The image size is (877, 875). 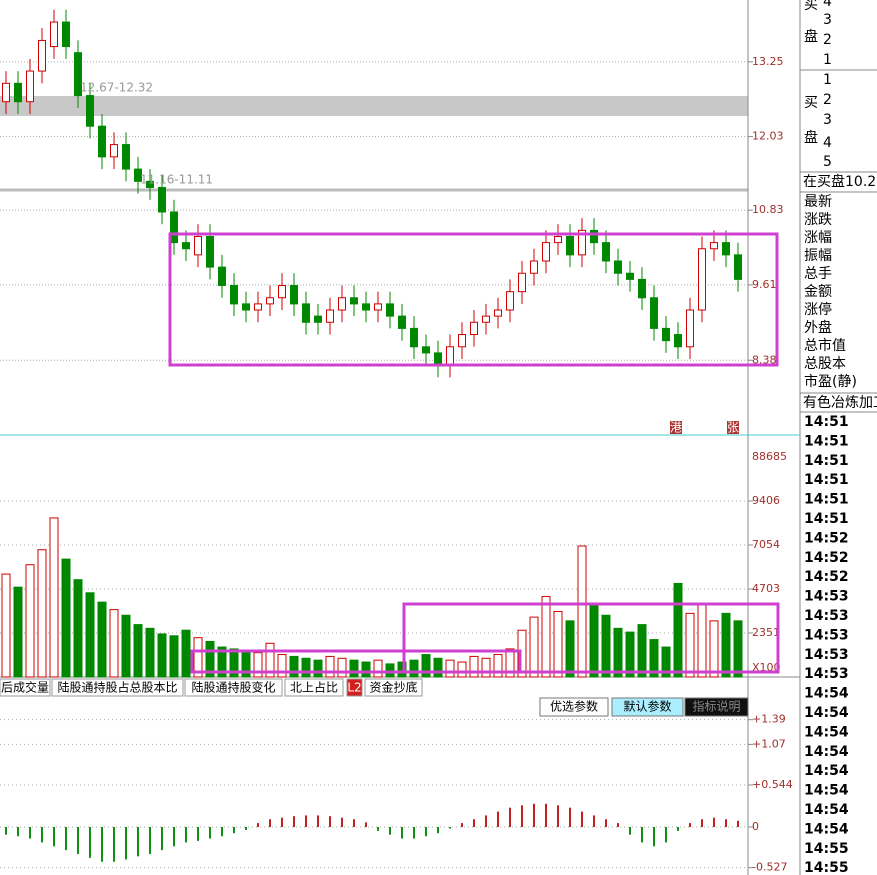 What do you see at coordinates (766, 500) in the screenshot?
I see `y-tick-label: 9406` at bounding box center [766, 500].